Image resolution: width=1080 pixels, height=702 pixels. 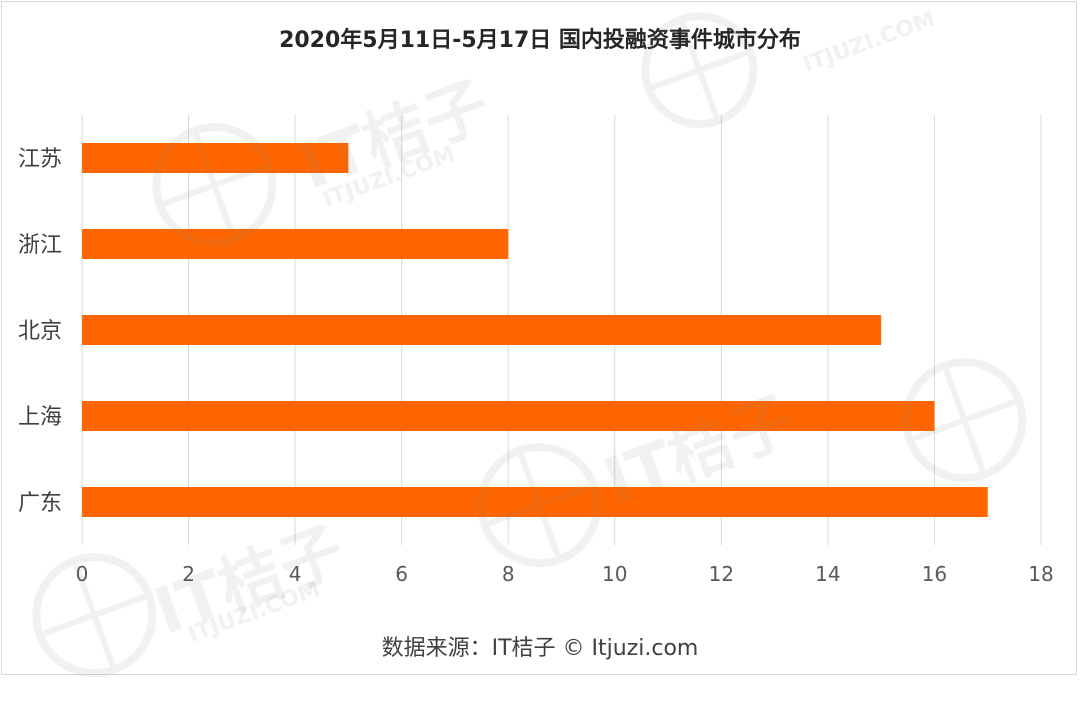 I want to click on x-tick-label: 0, so click(x=82, y=574).